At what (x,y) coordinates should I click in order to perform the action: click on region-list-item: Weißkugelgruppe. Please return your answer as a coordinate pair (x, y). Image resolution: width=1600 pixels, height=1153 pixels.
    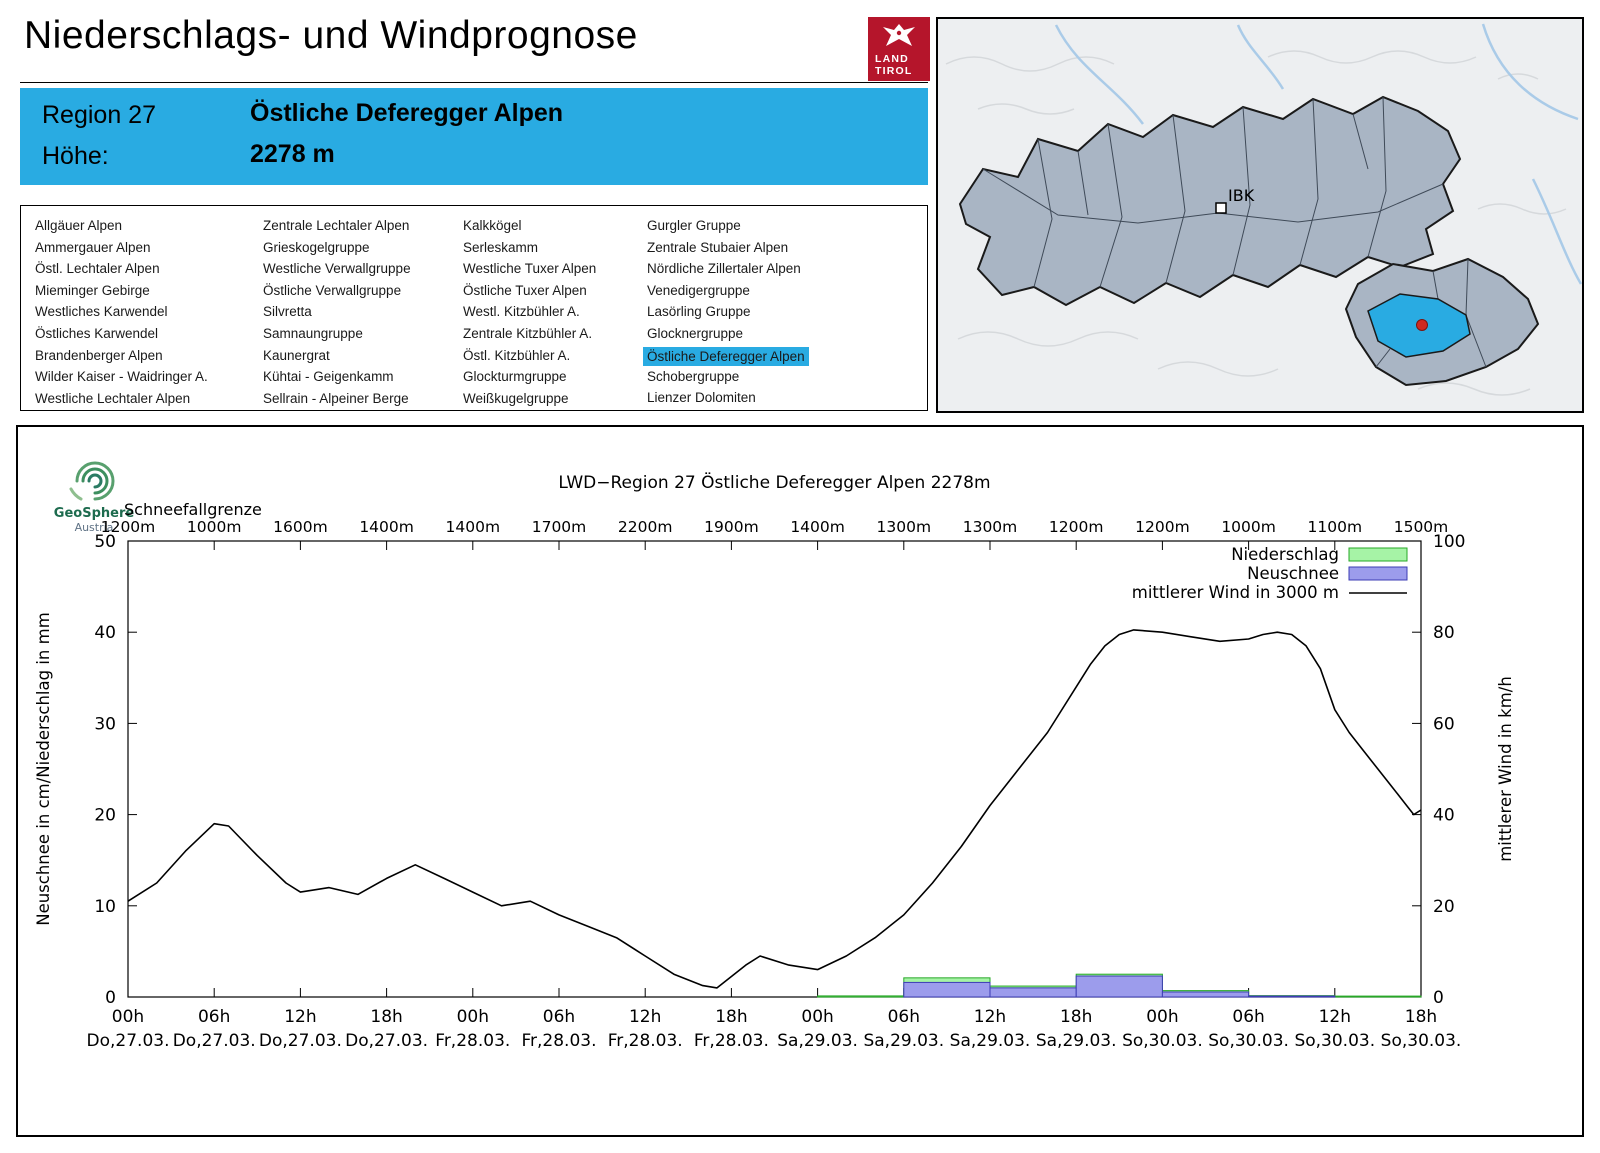
    Looking at the image, I should click on (516, 398).